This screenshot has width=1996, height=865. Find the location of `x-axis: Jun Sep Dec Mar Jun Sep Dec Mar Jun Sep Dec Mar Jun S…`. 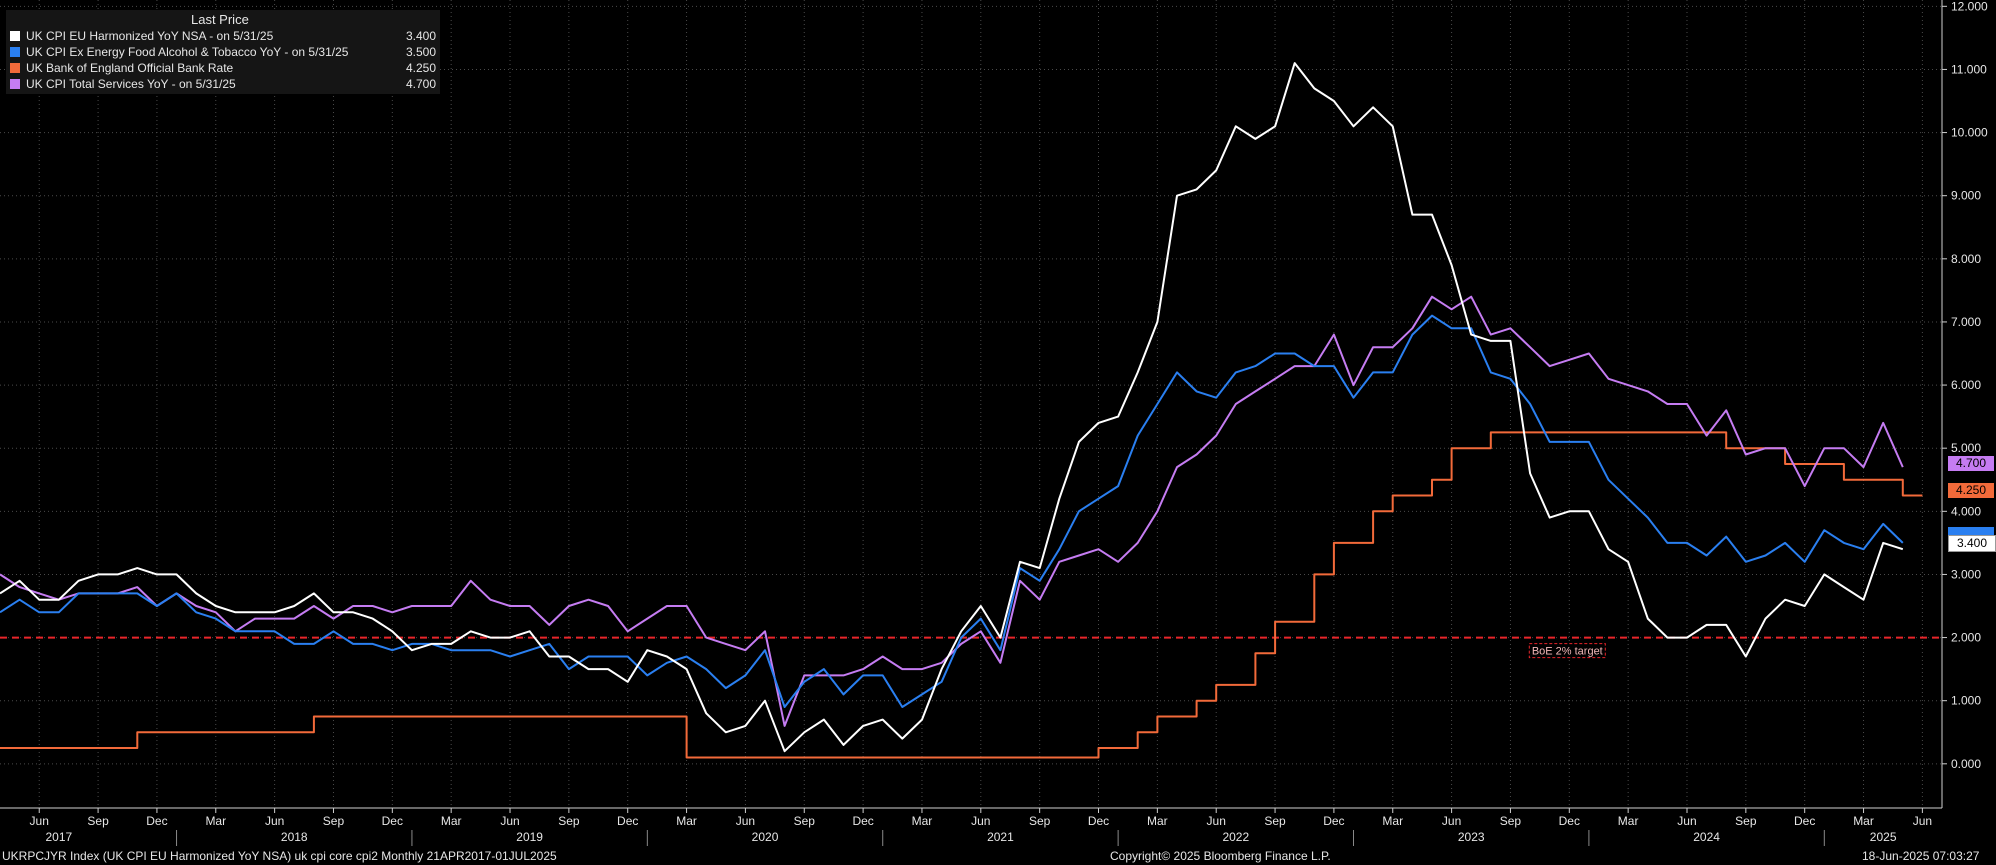

x-axis: Jun Sep Dec Mar Jun Sep Dec Mar Jun Sep Dec Mar Jun S… is located at coordinates (971, 826).